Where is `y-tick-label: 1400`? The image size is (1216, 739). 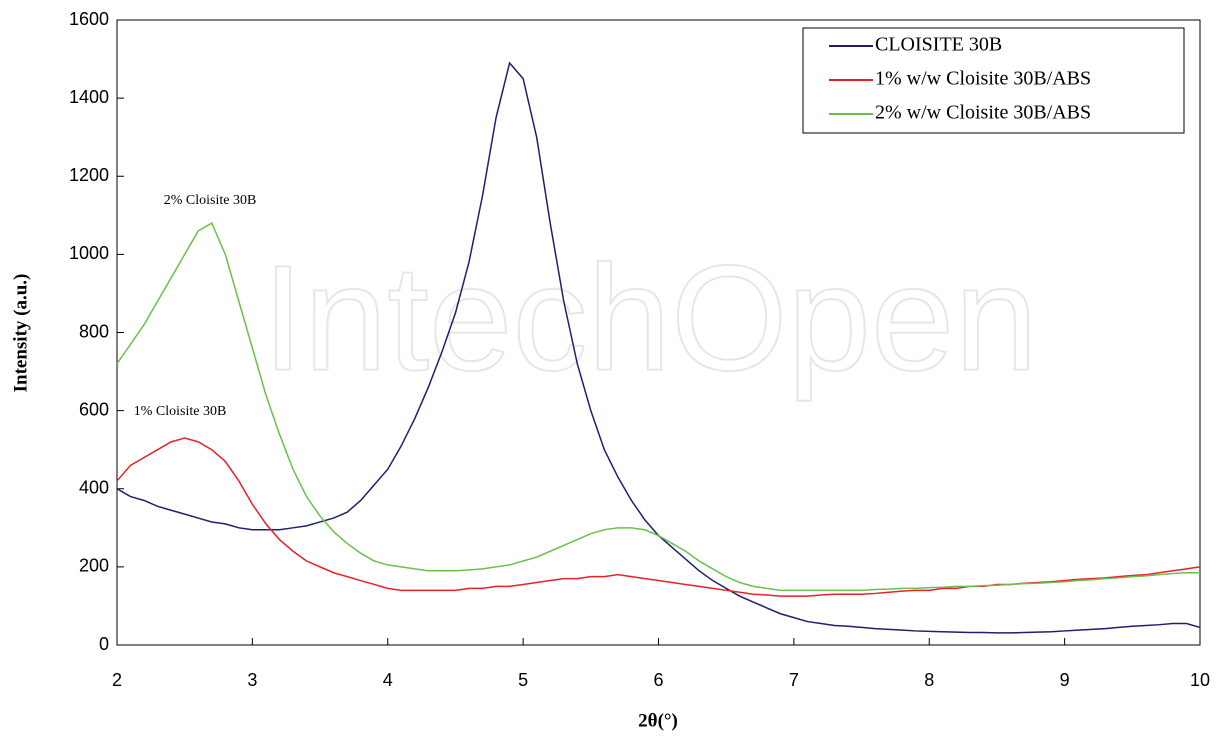 y-tick-label: 1400 is located at coordinates (89, 97).